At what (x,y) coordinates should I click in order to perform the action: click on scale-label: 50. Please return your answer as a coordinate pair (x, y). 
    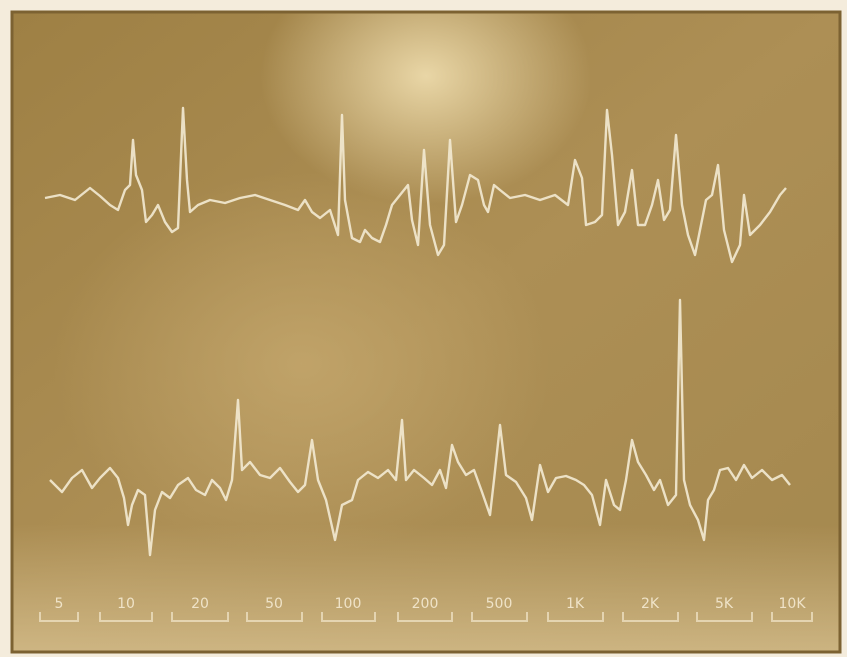
    Looking at the image, I should click on (274, 604).